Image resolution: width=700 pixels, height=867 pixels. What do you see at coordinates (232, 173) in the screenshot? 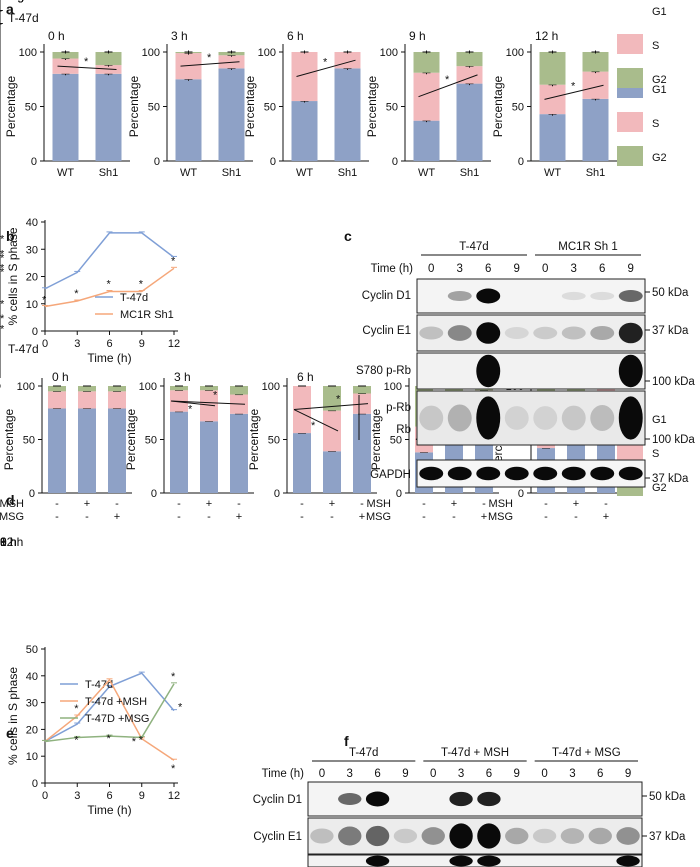
I see `category-label: Sh1` at bounding box center [232, 173].